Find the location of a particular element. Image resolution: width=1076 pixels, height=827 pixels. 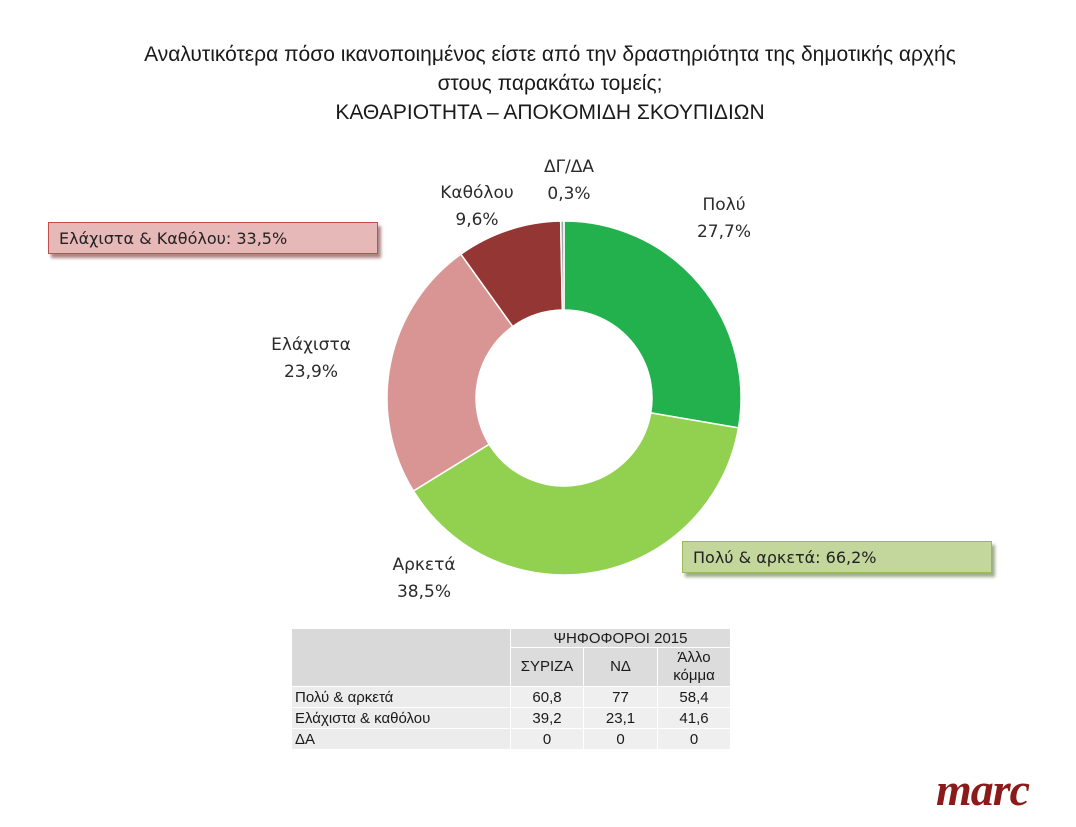

table-row: Πολύ & αρκετά 60,8 77 58,4 is located at coordinates (511, 697).